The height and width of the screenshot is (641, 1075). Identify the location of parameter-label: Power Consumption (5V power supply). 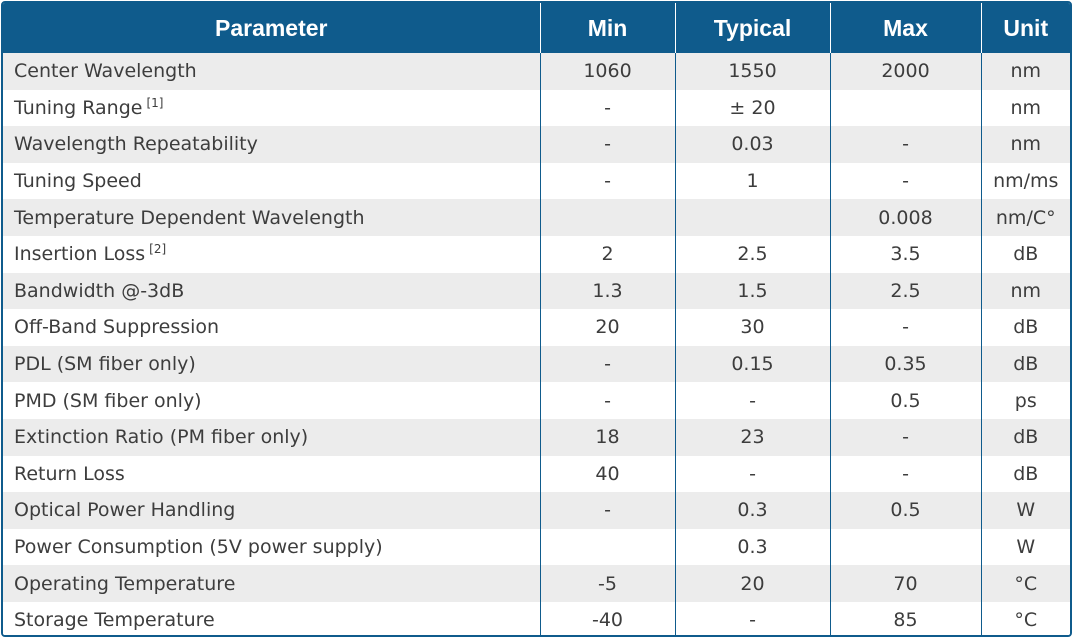
(198, 547).